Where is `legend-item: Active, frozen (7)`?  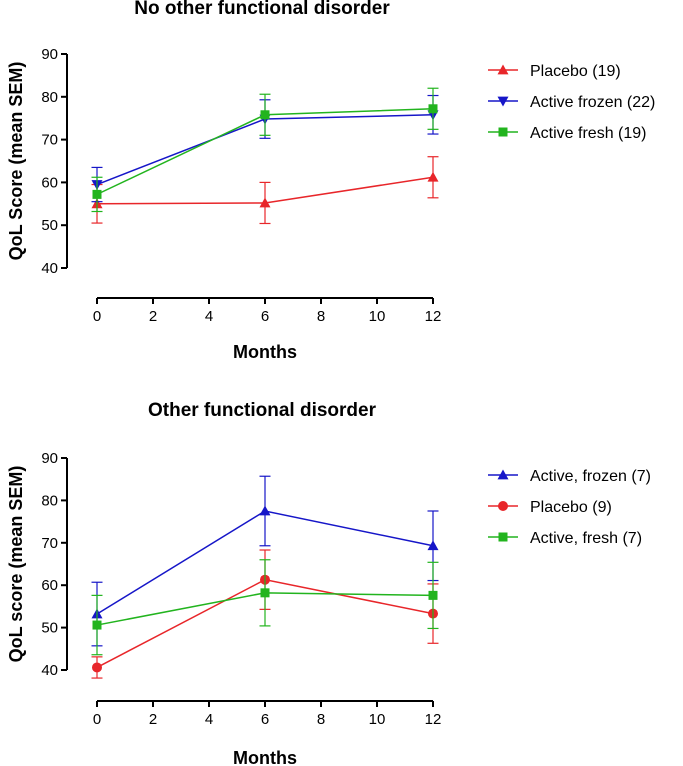 legend-item: Active, frozen (7) is located at coordinates (569, 476).